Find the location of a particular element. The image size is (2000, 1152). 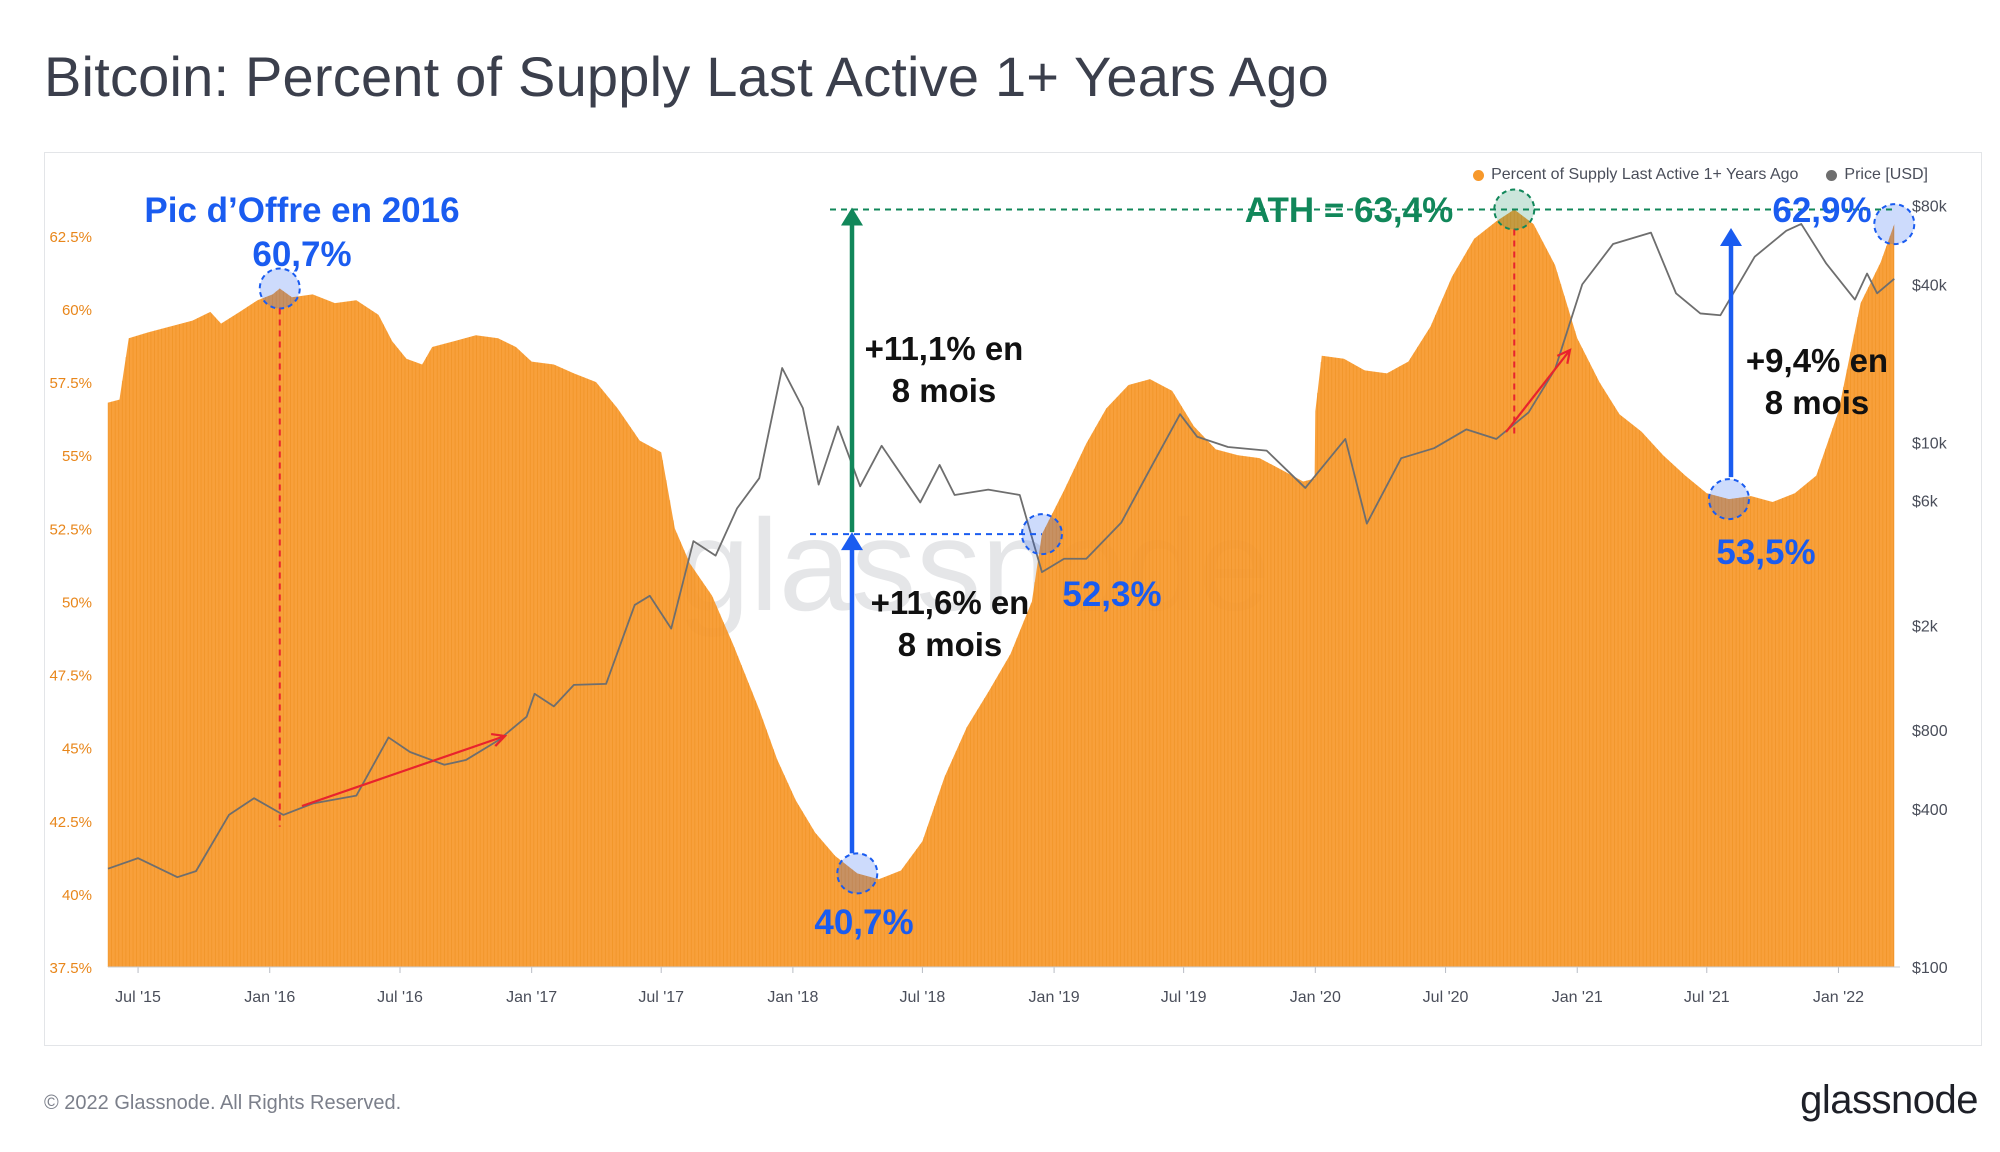

annotation-53-value: 53,5% is located at coordinates (1765, 552).